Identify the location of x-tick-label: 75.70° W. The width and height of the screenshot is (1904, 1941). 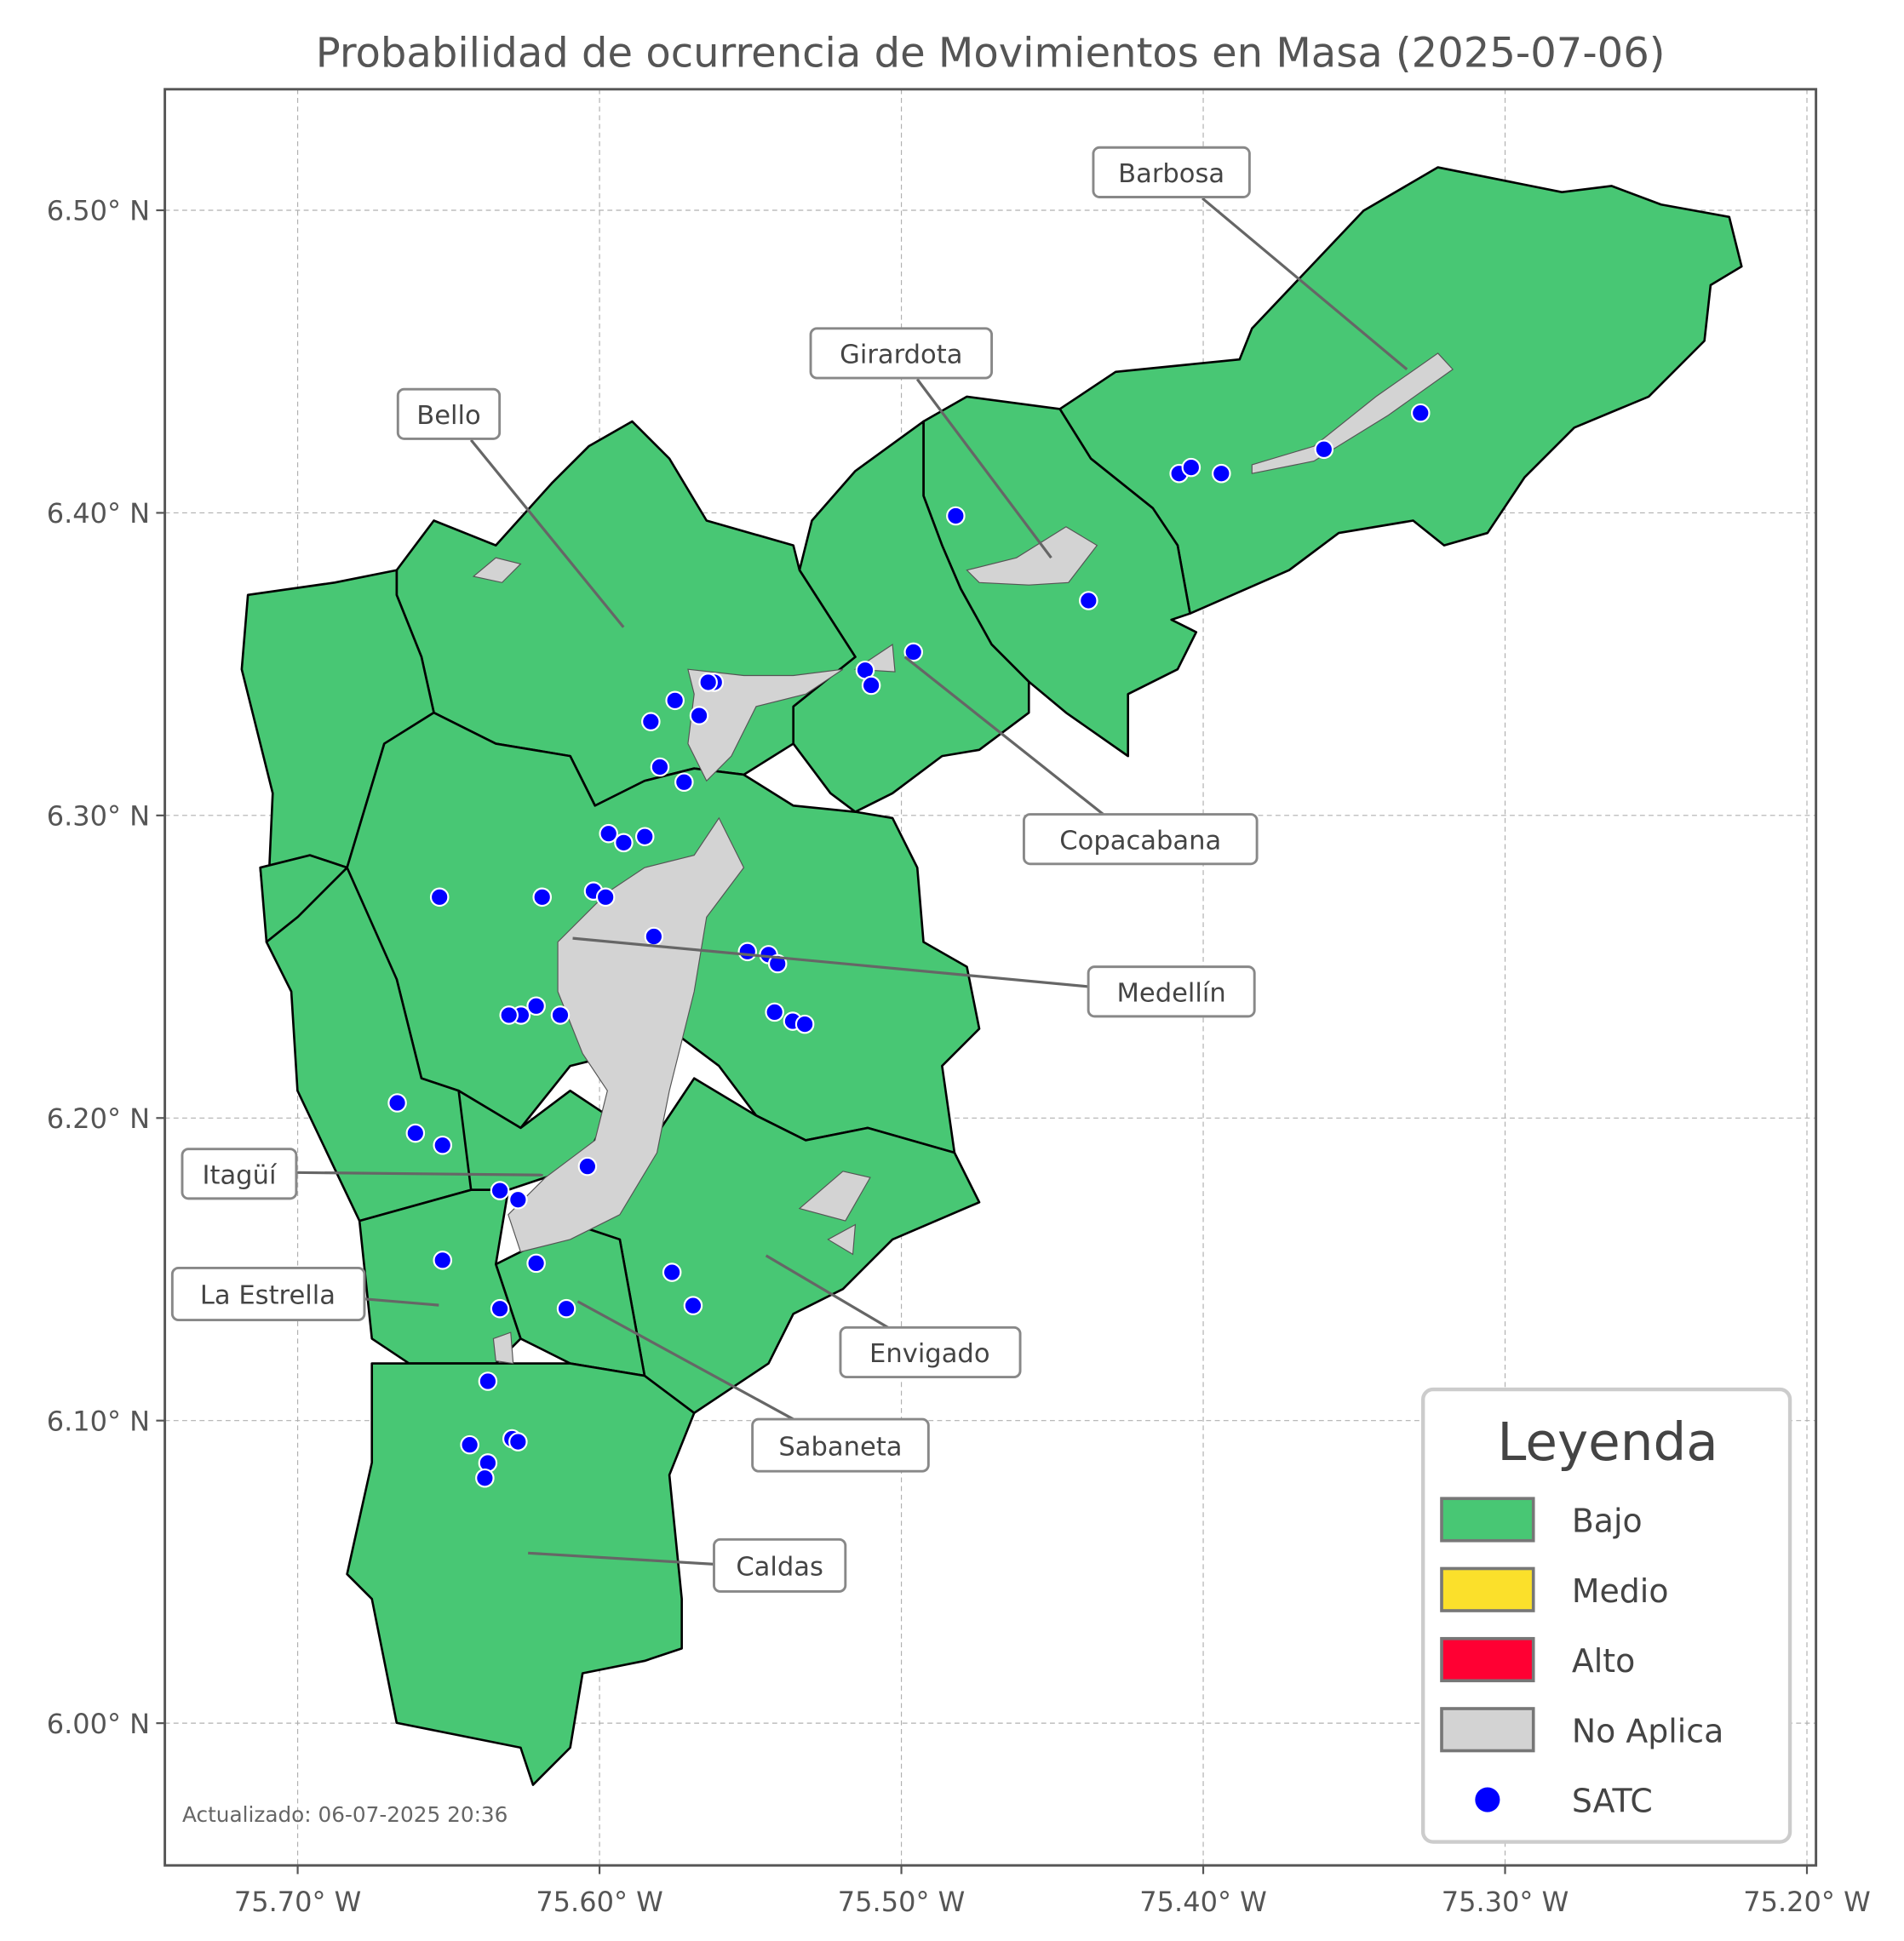
(297, 1902).